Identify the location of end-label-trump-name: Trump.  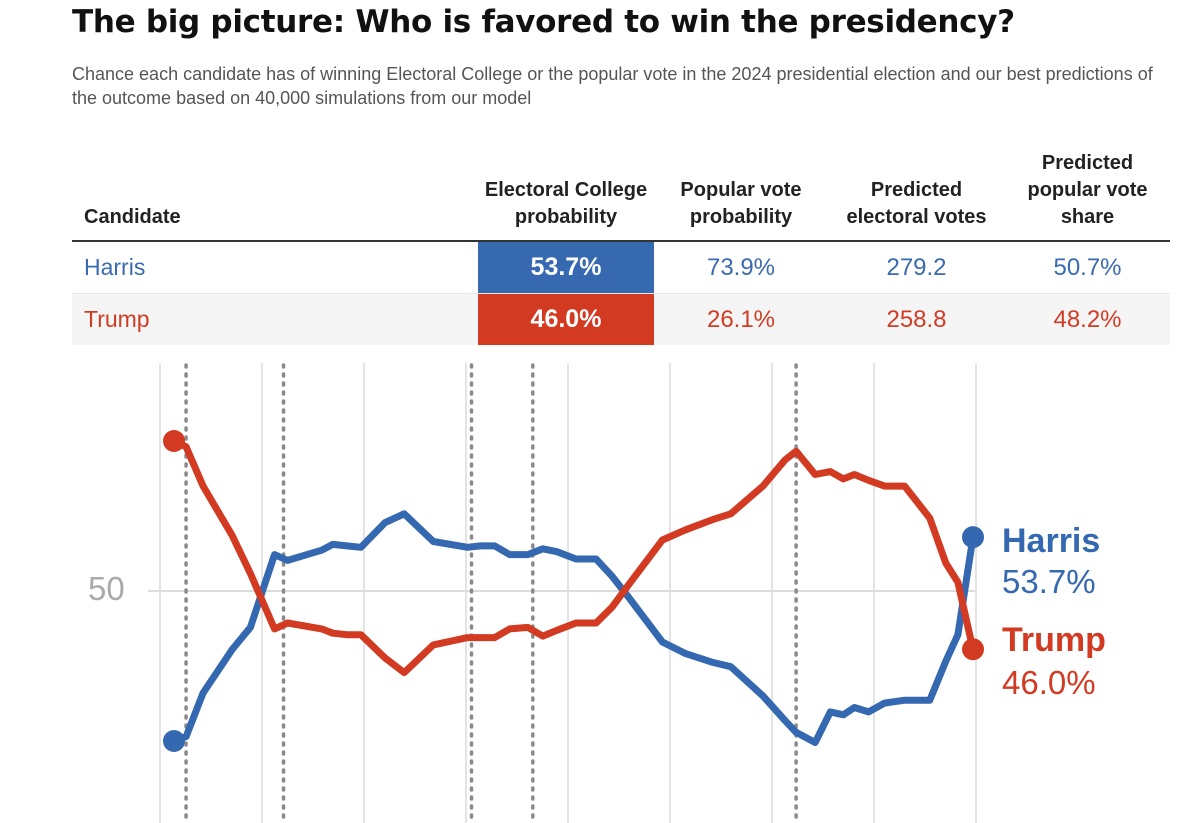
(1054, 640).